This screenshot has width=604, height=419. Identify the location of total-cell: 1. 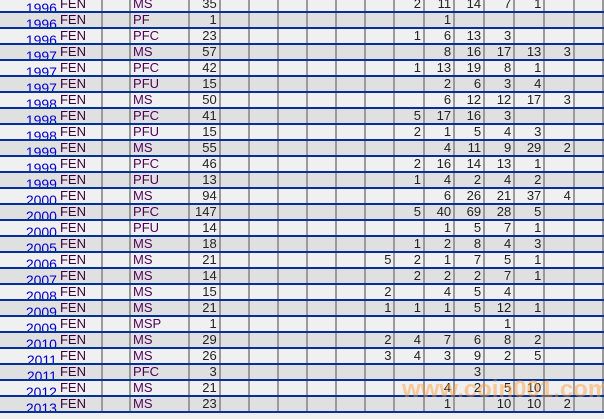
(205, 324).